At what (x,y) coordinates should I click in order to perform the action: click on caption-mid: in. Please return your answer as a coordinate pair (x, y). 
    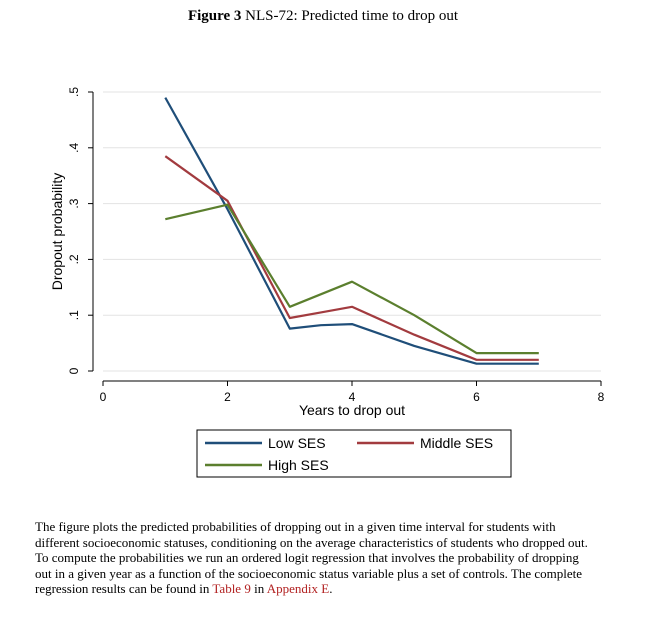
    Looking at the image, I should click on (258, 588).